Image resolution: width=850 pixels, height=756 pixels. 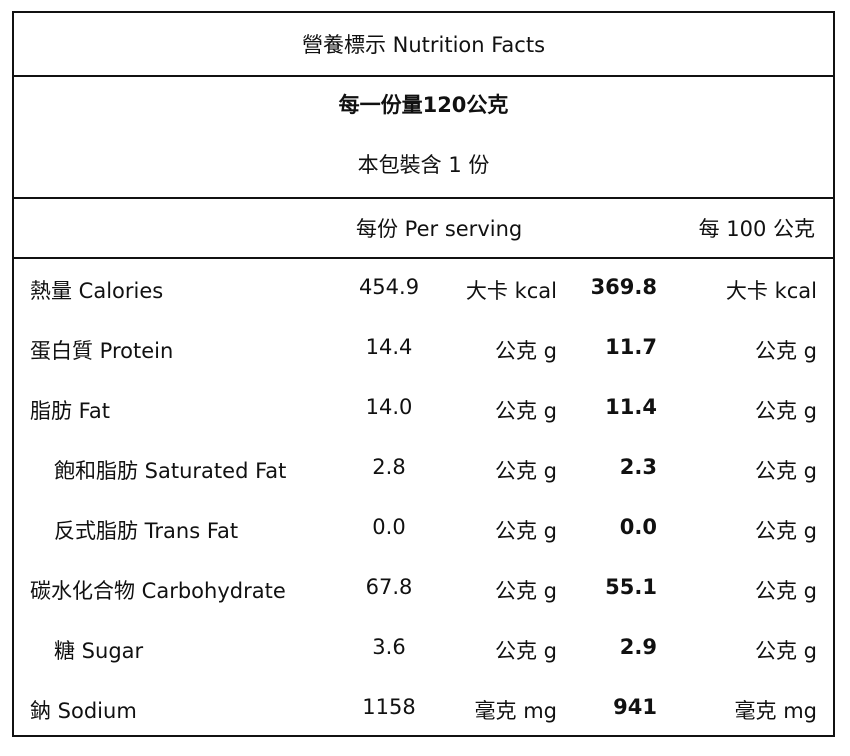 What do you see at coordinates (97, 291) in the screenshot?
I see `nutrient-name: 熱量 Calories` at bounding box center [97, 291].